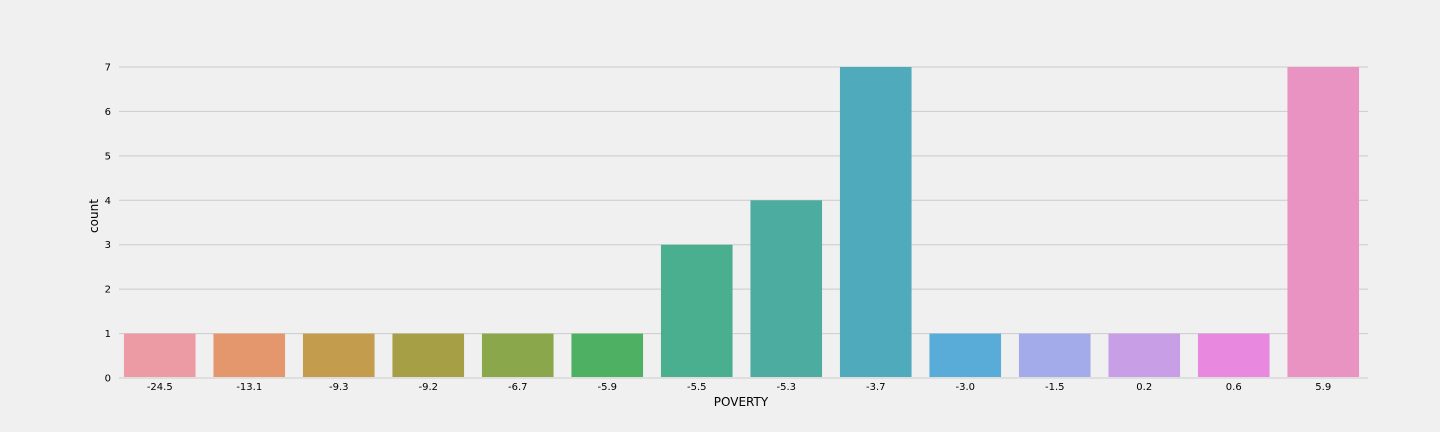 This screenshot has height=432, width=1440. Describe the element at coordinates (697, 387) in the screenshot. I see `x-tick-label: -5.5` at that location.